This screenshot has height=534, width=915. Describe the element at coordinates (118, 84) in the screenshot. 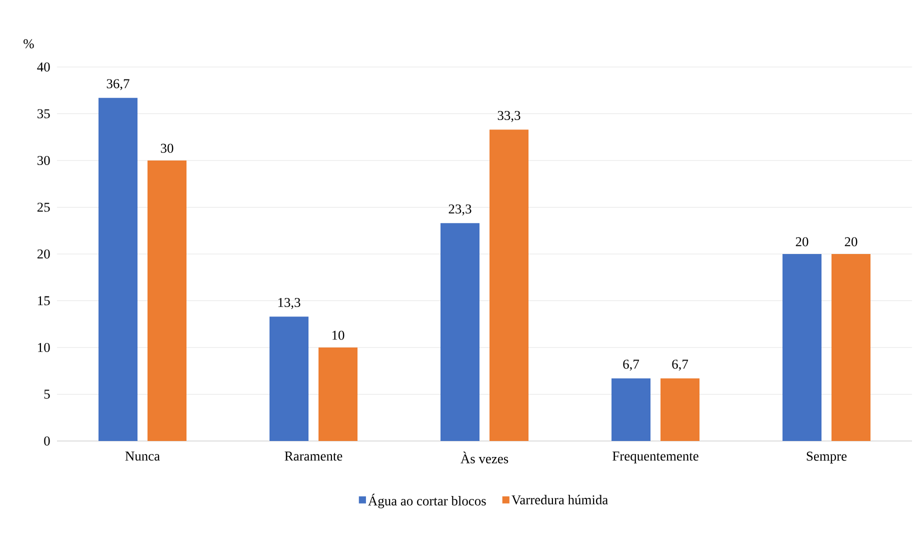

I see `data-label: 36,7` at that location.